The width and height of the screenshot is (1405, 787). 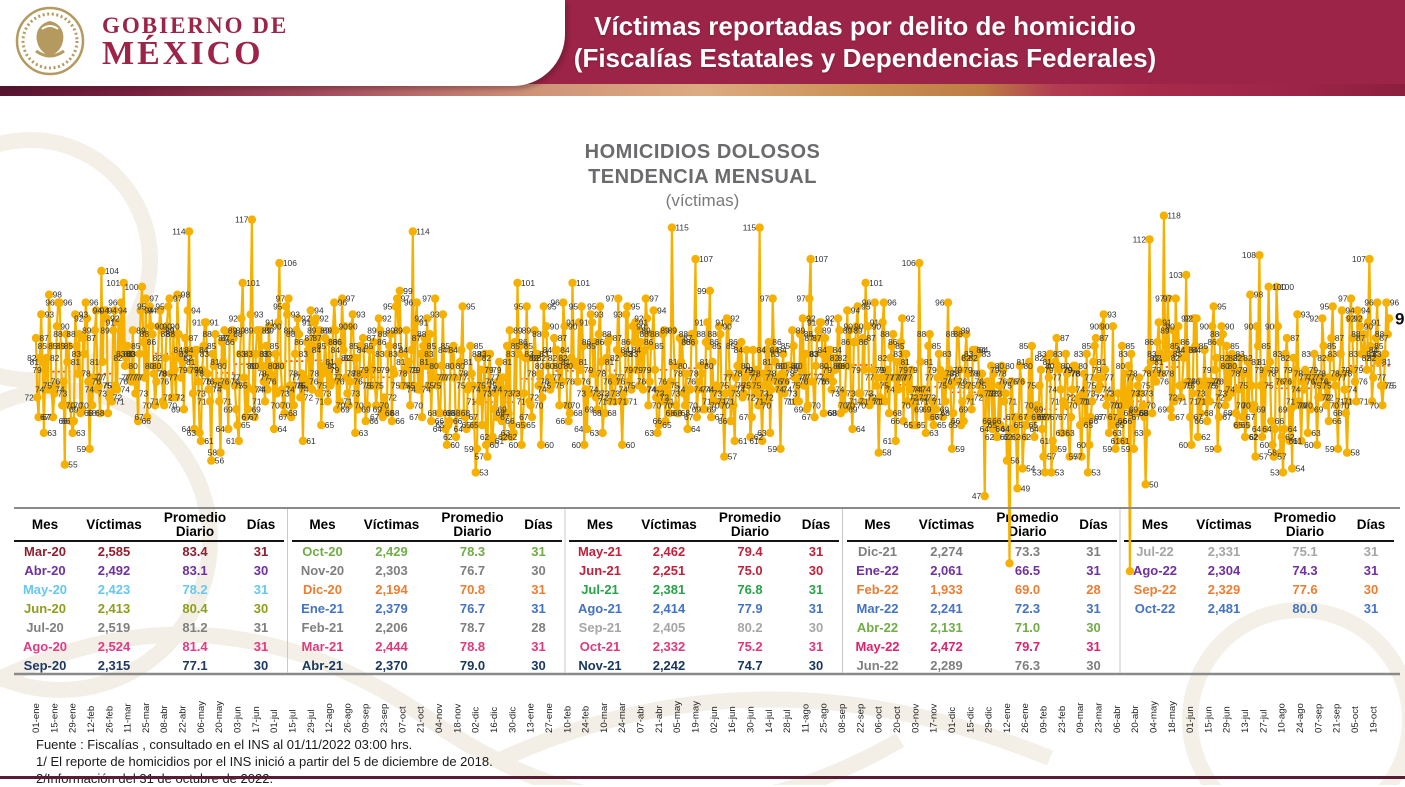 What do you see at coordinates (750, 665) in the screenshot?
I see `table-cell: 74.7` at bounding box center [750, 665].